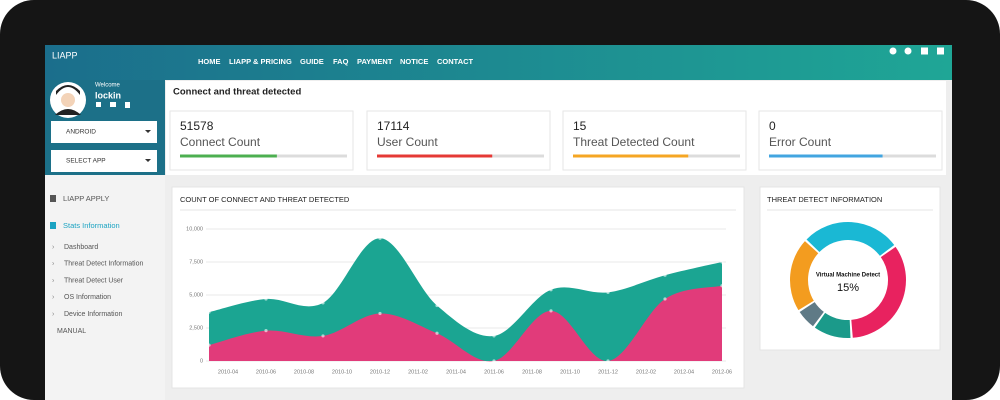 The height and width of the screenshot is (400, 1000). Describe the element at coordinates (87, 297) in the screenshot. I see `submenu-item: OS Information` at that location.